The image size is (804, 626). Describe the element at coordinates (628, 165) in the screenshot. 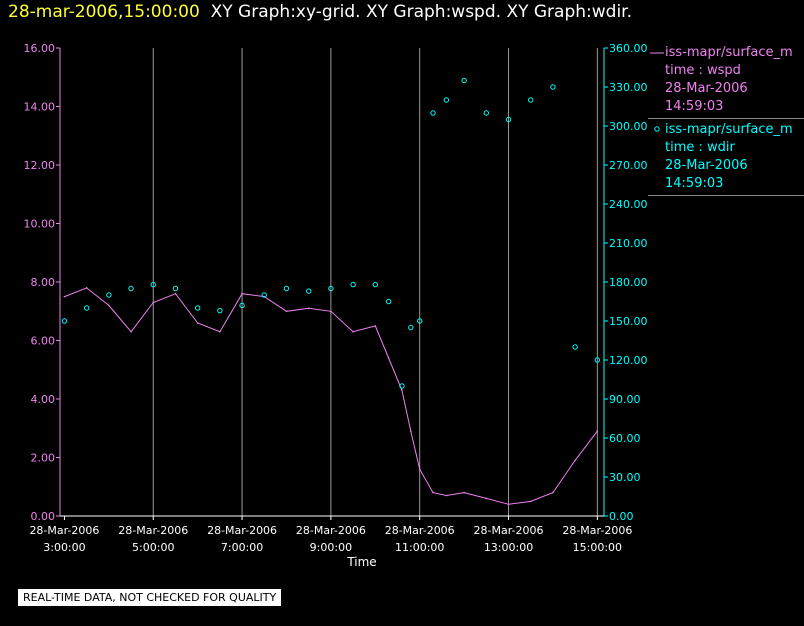

I see `y-right-tick-label: 270.00` at that location.